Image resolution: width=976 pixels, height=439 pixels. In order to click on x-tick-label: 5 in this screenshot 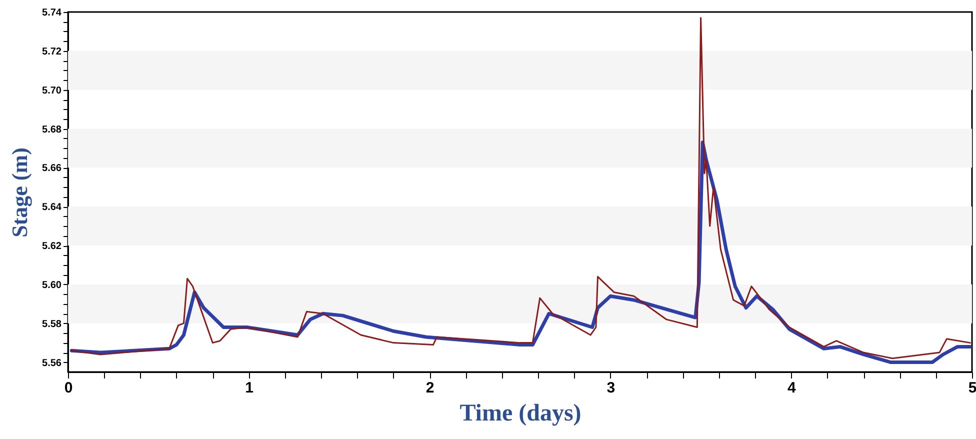, I will do `click(972, 388)`.